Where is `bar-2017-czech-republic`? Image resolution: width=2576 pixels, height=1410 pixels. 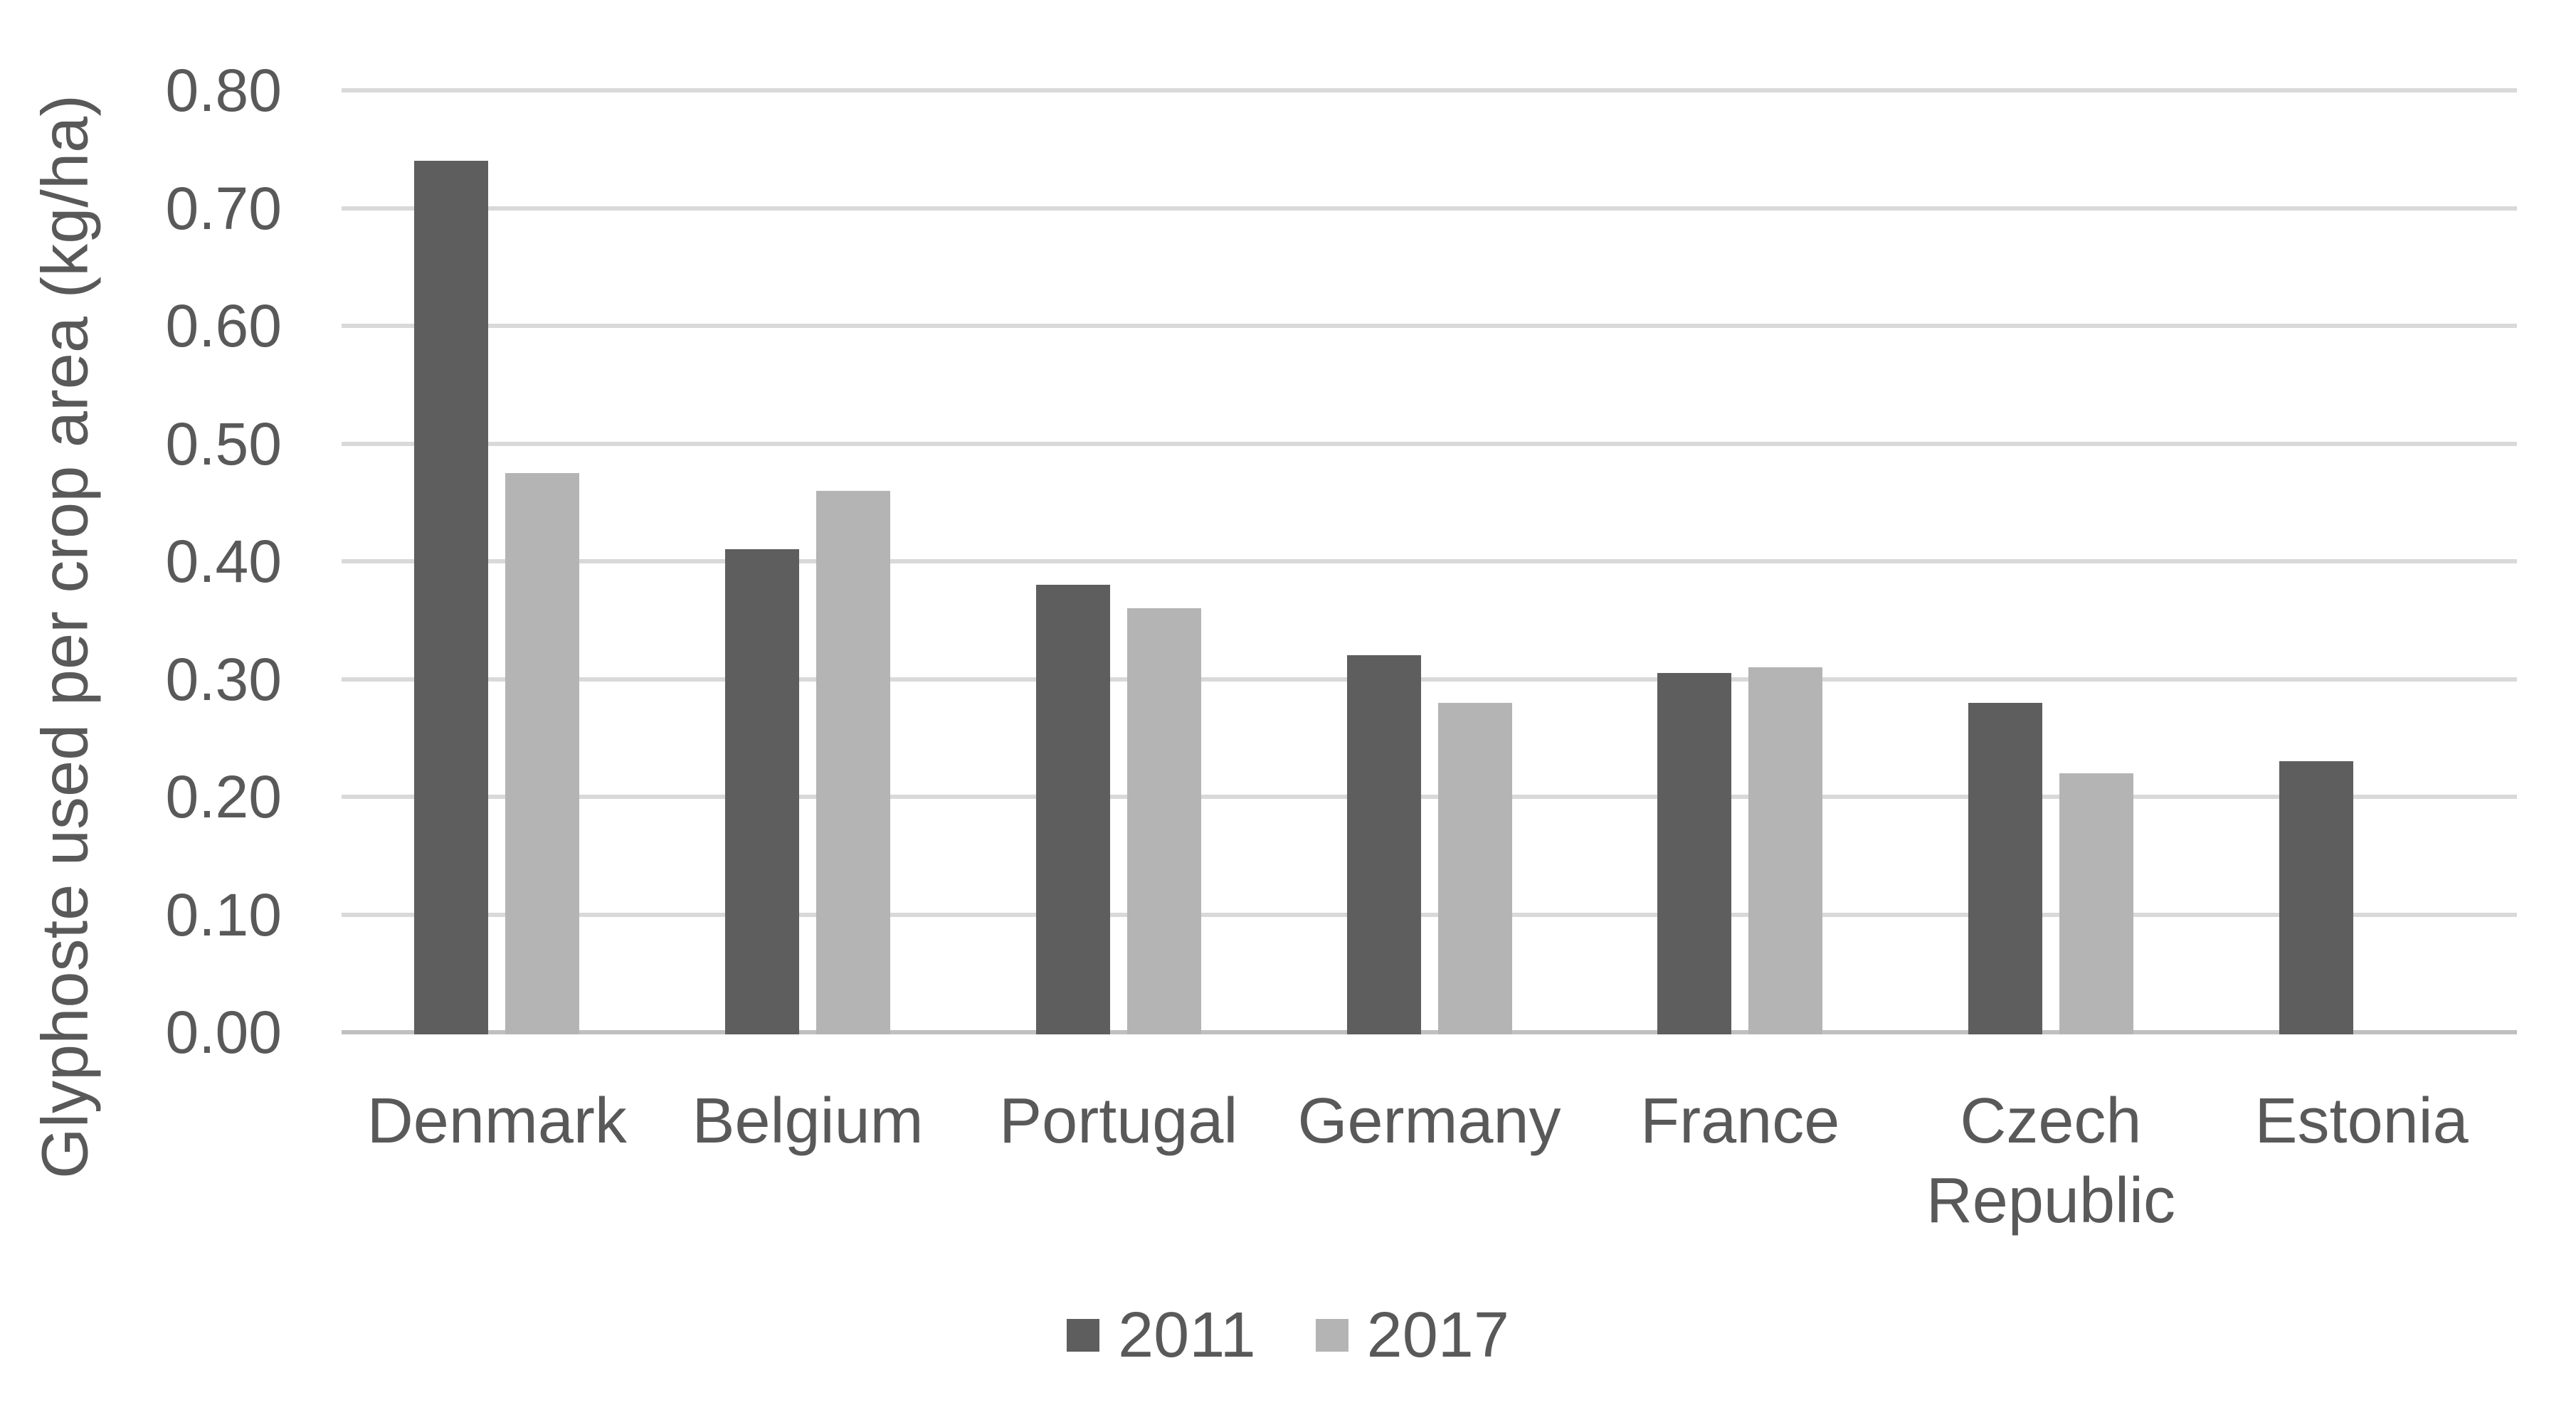 bar-2017-czech-republic is located at coordinates (2096, 903).